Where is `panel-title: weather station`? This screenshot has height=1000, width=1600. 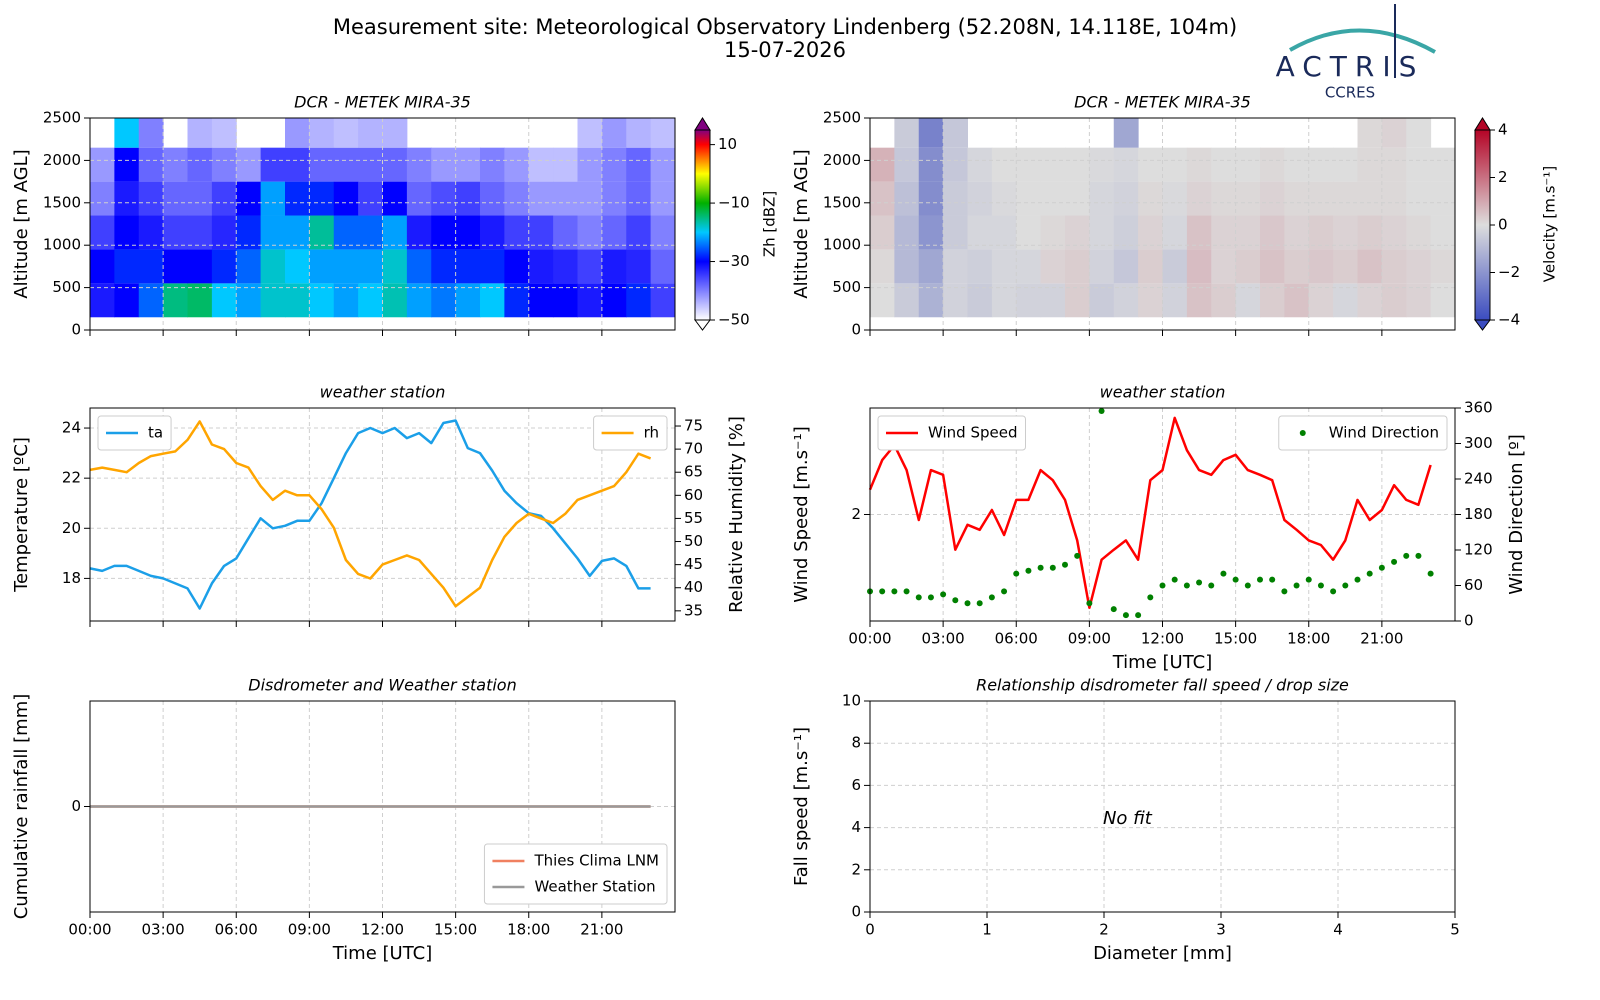 panel-title: weather station is located at coordinates (383, 392).